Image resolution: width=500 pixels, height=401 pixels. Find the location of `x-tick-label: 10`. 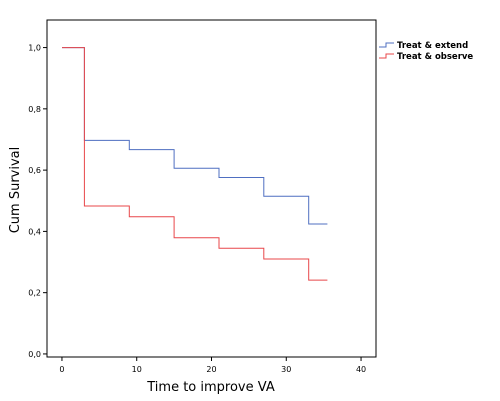

x-tick-label: 10 is located at coordinates (137, 369).